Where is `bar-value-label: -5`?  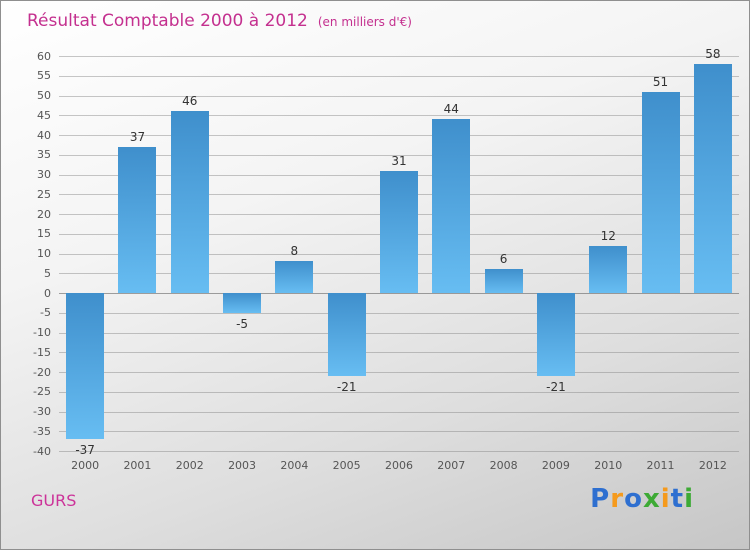
bar-value-label: -5 is located at coordinates (242, 323).